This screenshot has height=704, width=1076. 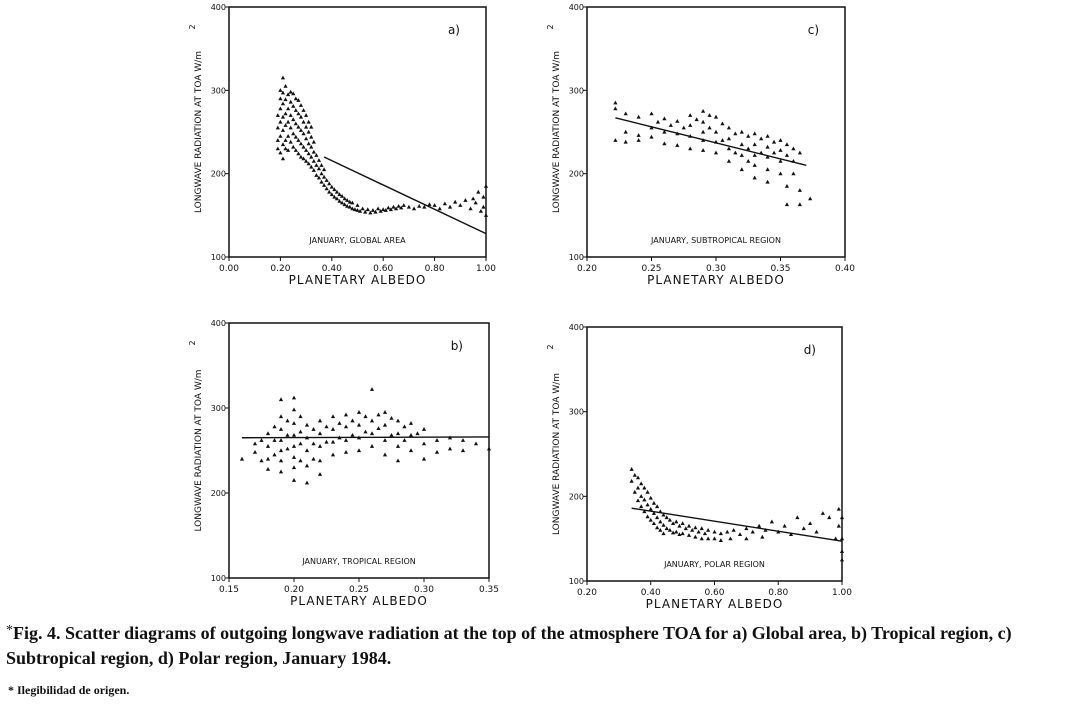 I want to click on x-tick-label: 0.40, so click(x=332, y=269).